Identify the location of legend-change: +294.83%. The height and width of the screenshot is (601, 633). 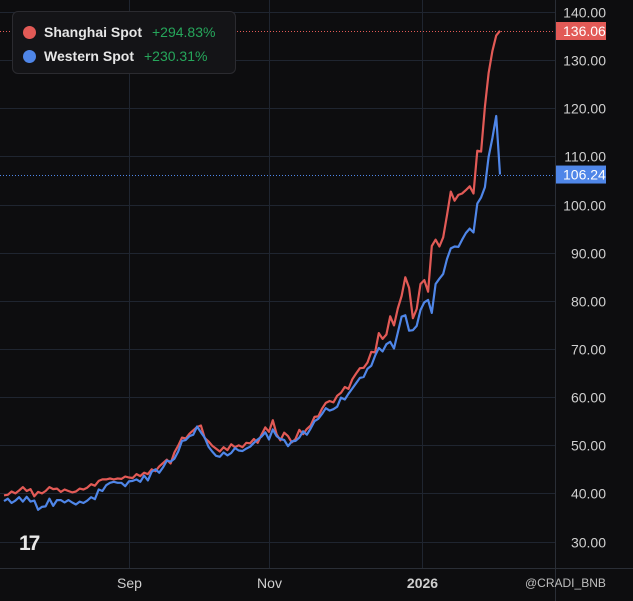
(184, 32).